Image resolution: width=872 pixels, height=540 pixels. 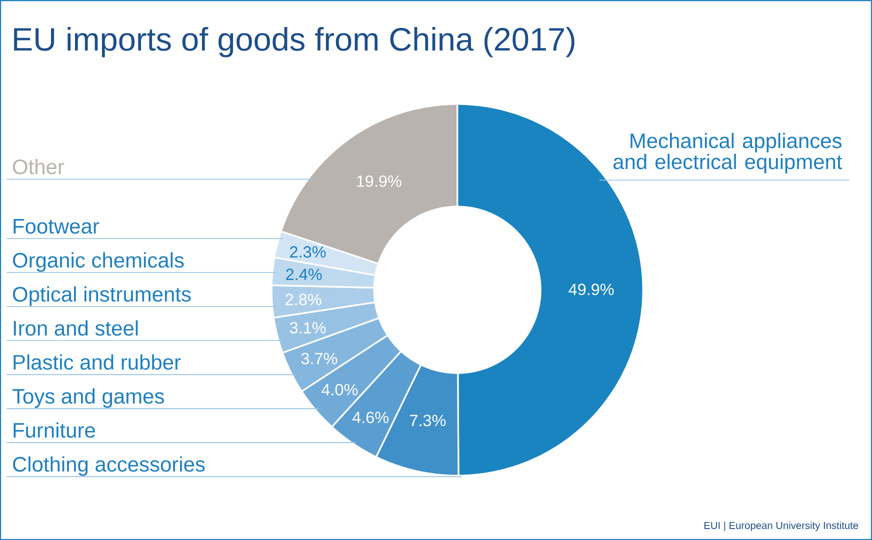 I want to click on data-label: 4.0%, so click(x=340, y=390).